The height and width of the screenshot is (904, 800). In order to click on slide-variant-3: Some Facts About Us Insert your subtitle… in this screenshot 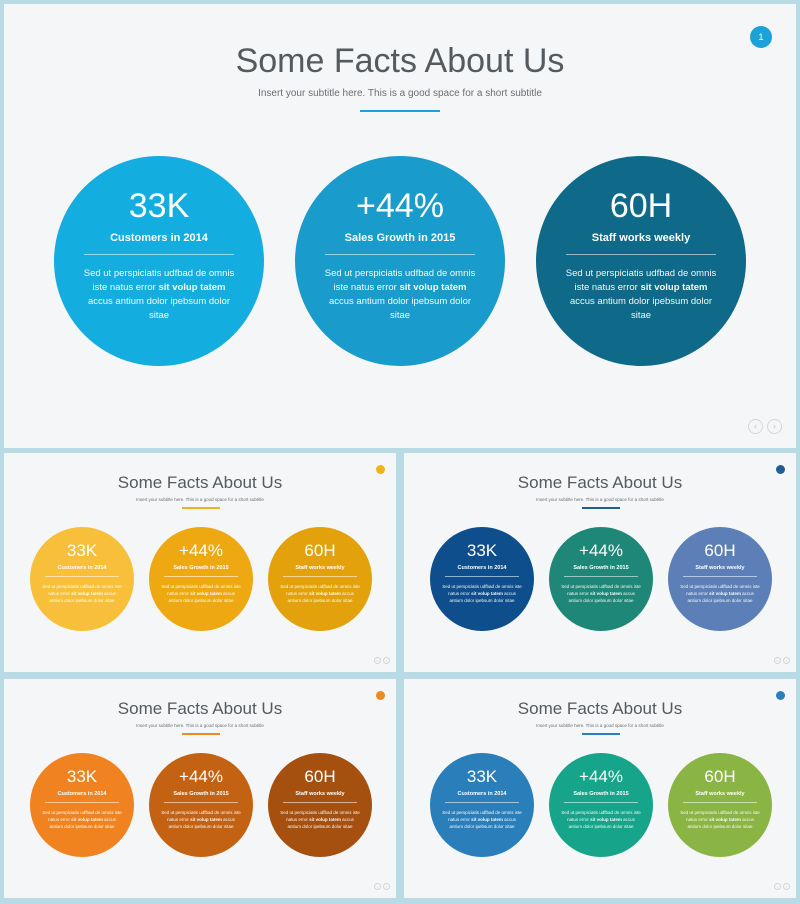, I will do `click(200, 788)`.